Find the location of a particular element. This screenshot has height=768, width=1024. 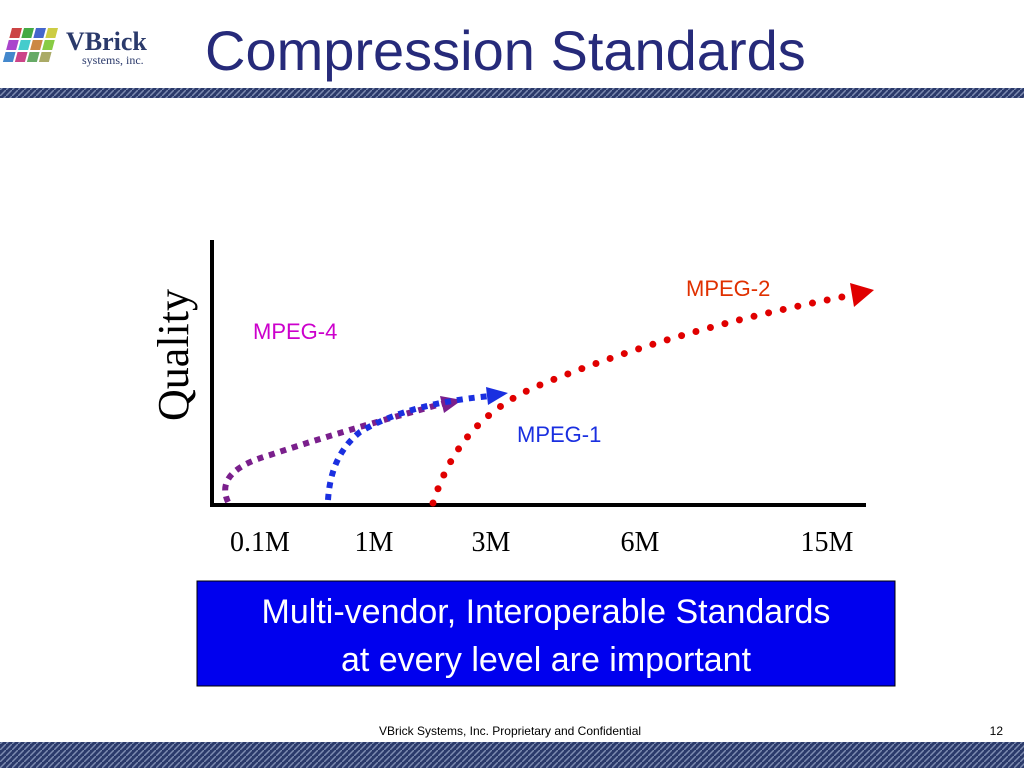

mpeg4-curve is located at coordinates (334, 452).